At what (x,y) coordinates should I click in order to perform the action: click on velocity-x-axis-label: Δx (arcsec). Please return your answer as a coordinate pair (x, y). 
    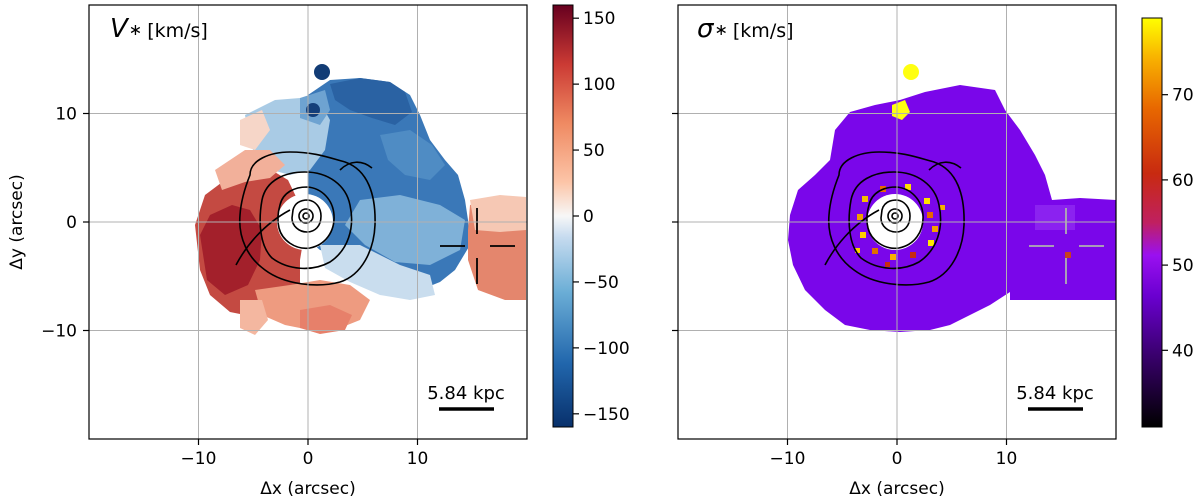
    Looking at the image, I should click on (307, 489).